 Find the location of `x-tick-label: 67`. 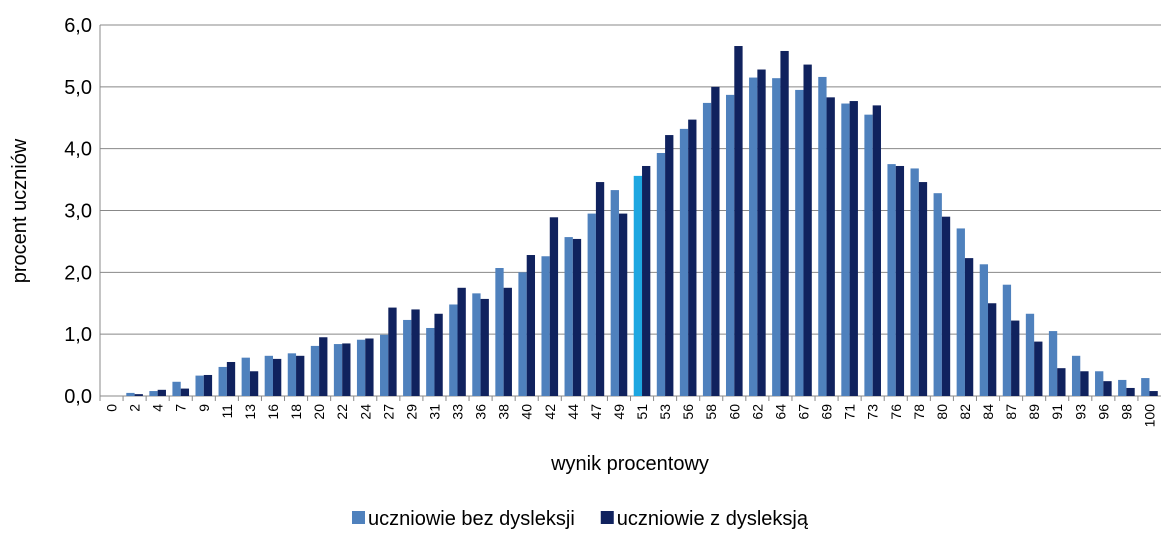

x-tick-label: 67 is located at coordinates (803, 412).